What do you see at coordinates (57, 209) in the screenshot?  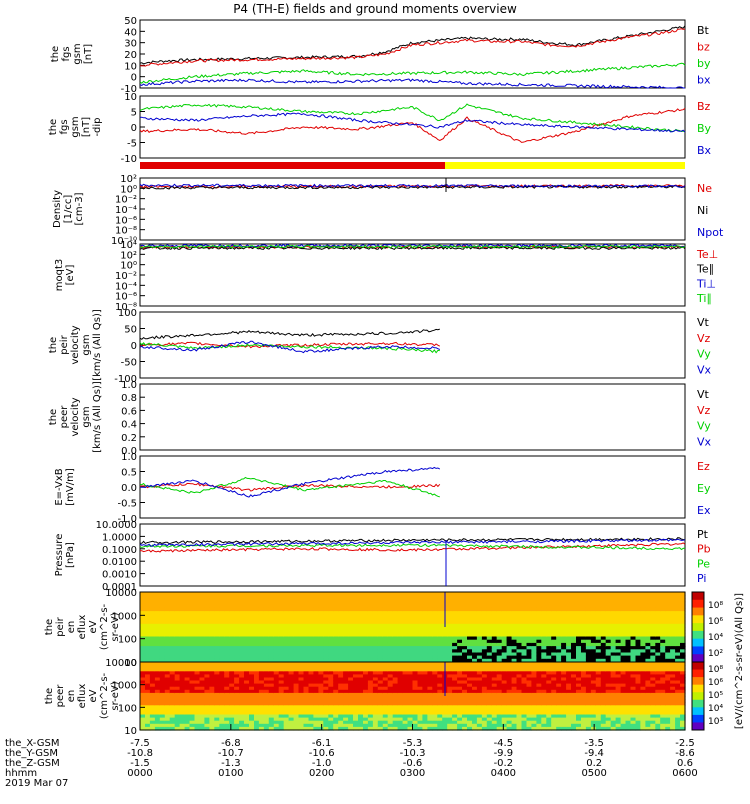 I see `y-axis-label: Density` at bounding box center [57, 209].